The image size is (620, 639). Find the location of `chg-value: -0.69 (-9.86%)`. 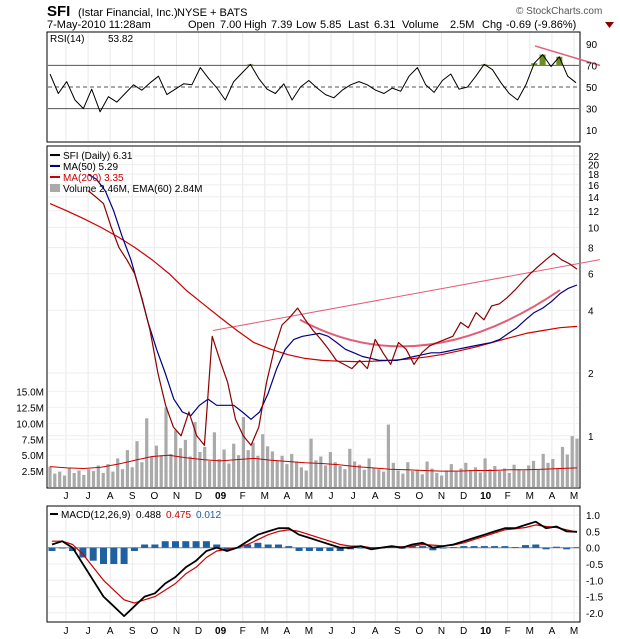

chg-value: -0.69 (-9.86%) is located at coordinates (541, 25).